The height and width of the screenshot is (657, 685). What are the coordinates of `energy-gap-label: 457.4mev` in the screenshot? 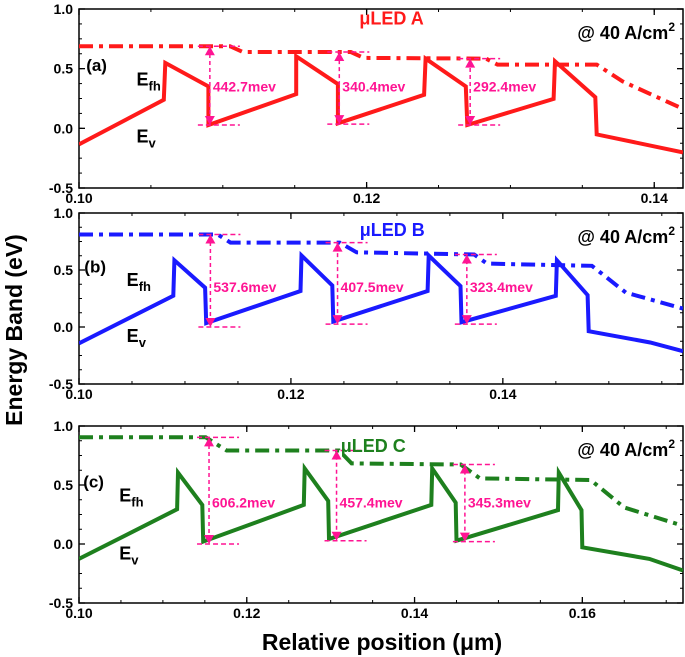 It's located at (371, 503).